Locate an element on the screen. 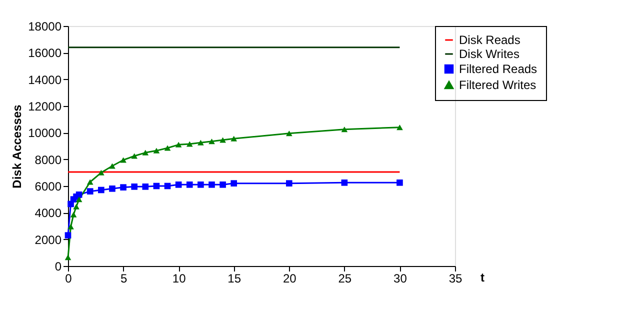 The height and width of the screenshot is (336, 624). x-tick-label: 25 is located at coordinates (345, 279).